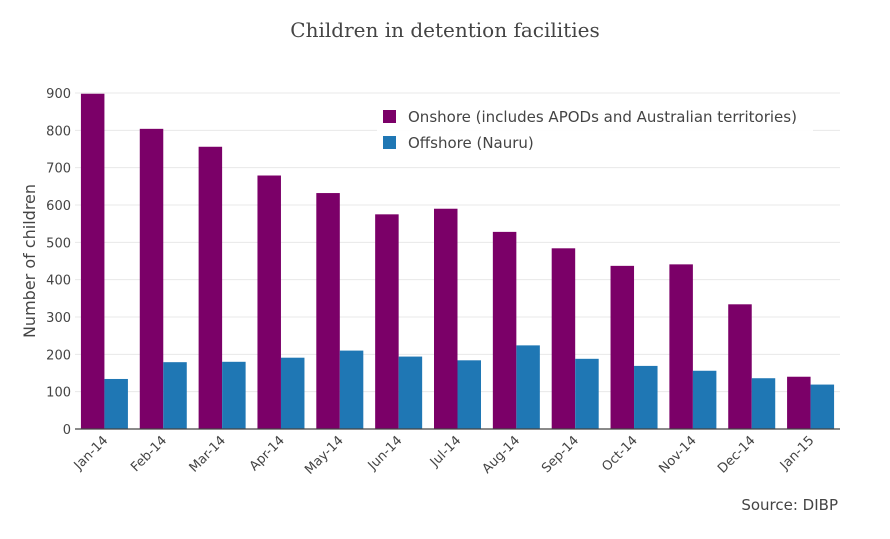  What do you see at coordinates (67, 430) in the screenshot?
I see `y-tick-label: 0` at bounding box center [67, 430].